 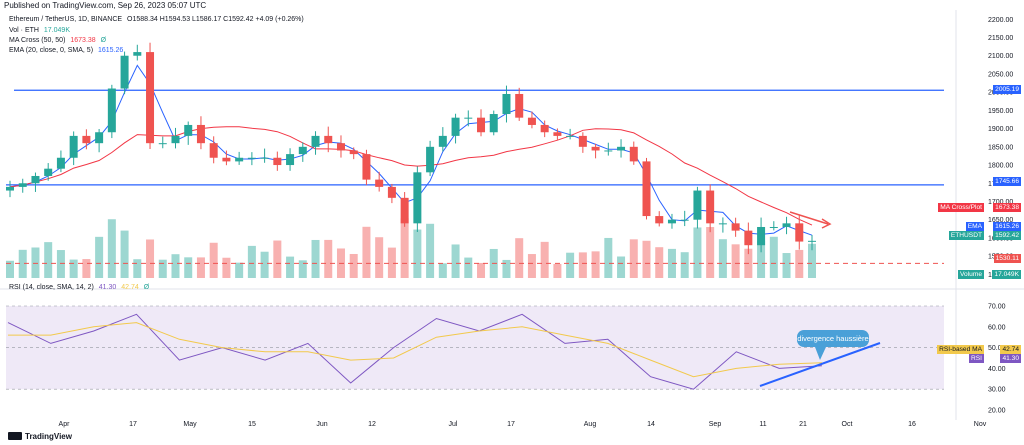 I want to click on price-axis-label: 2100.00, so click(x=1000, y=56).